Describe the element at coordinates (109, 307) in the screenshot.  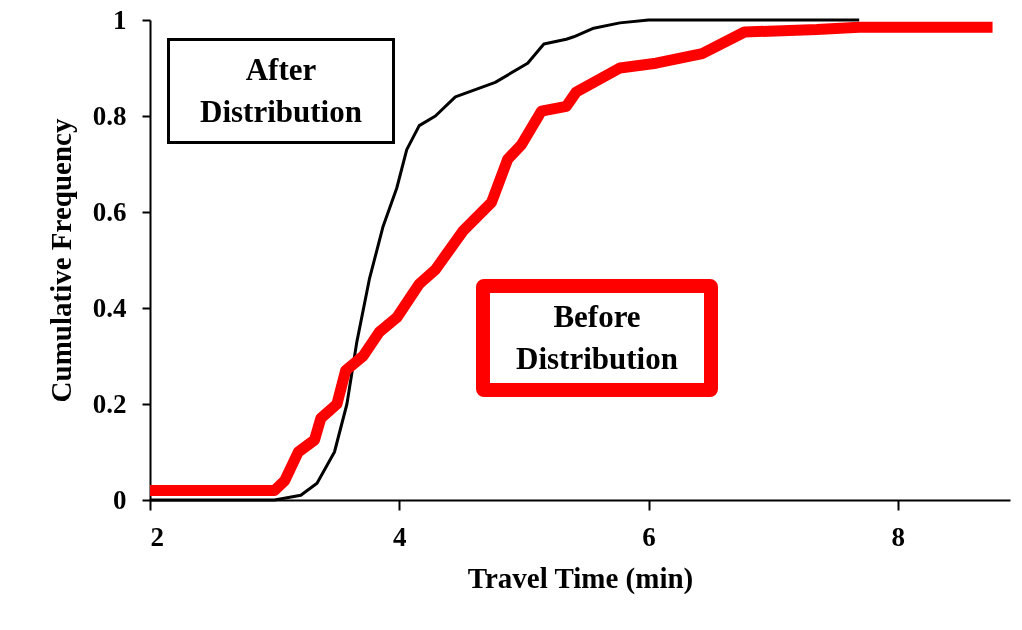
I see `y-tick-label: 0.4` at that location.